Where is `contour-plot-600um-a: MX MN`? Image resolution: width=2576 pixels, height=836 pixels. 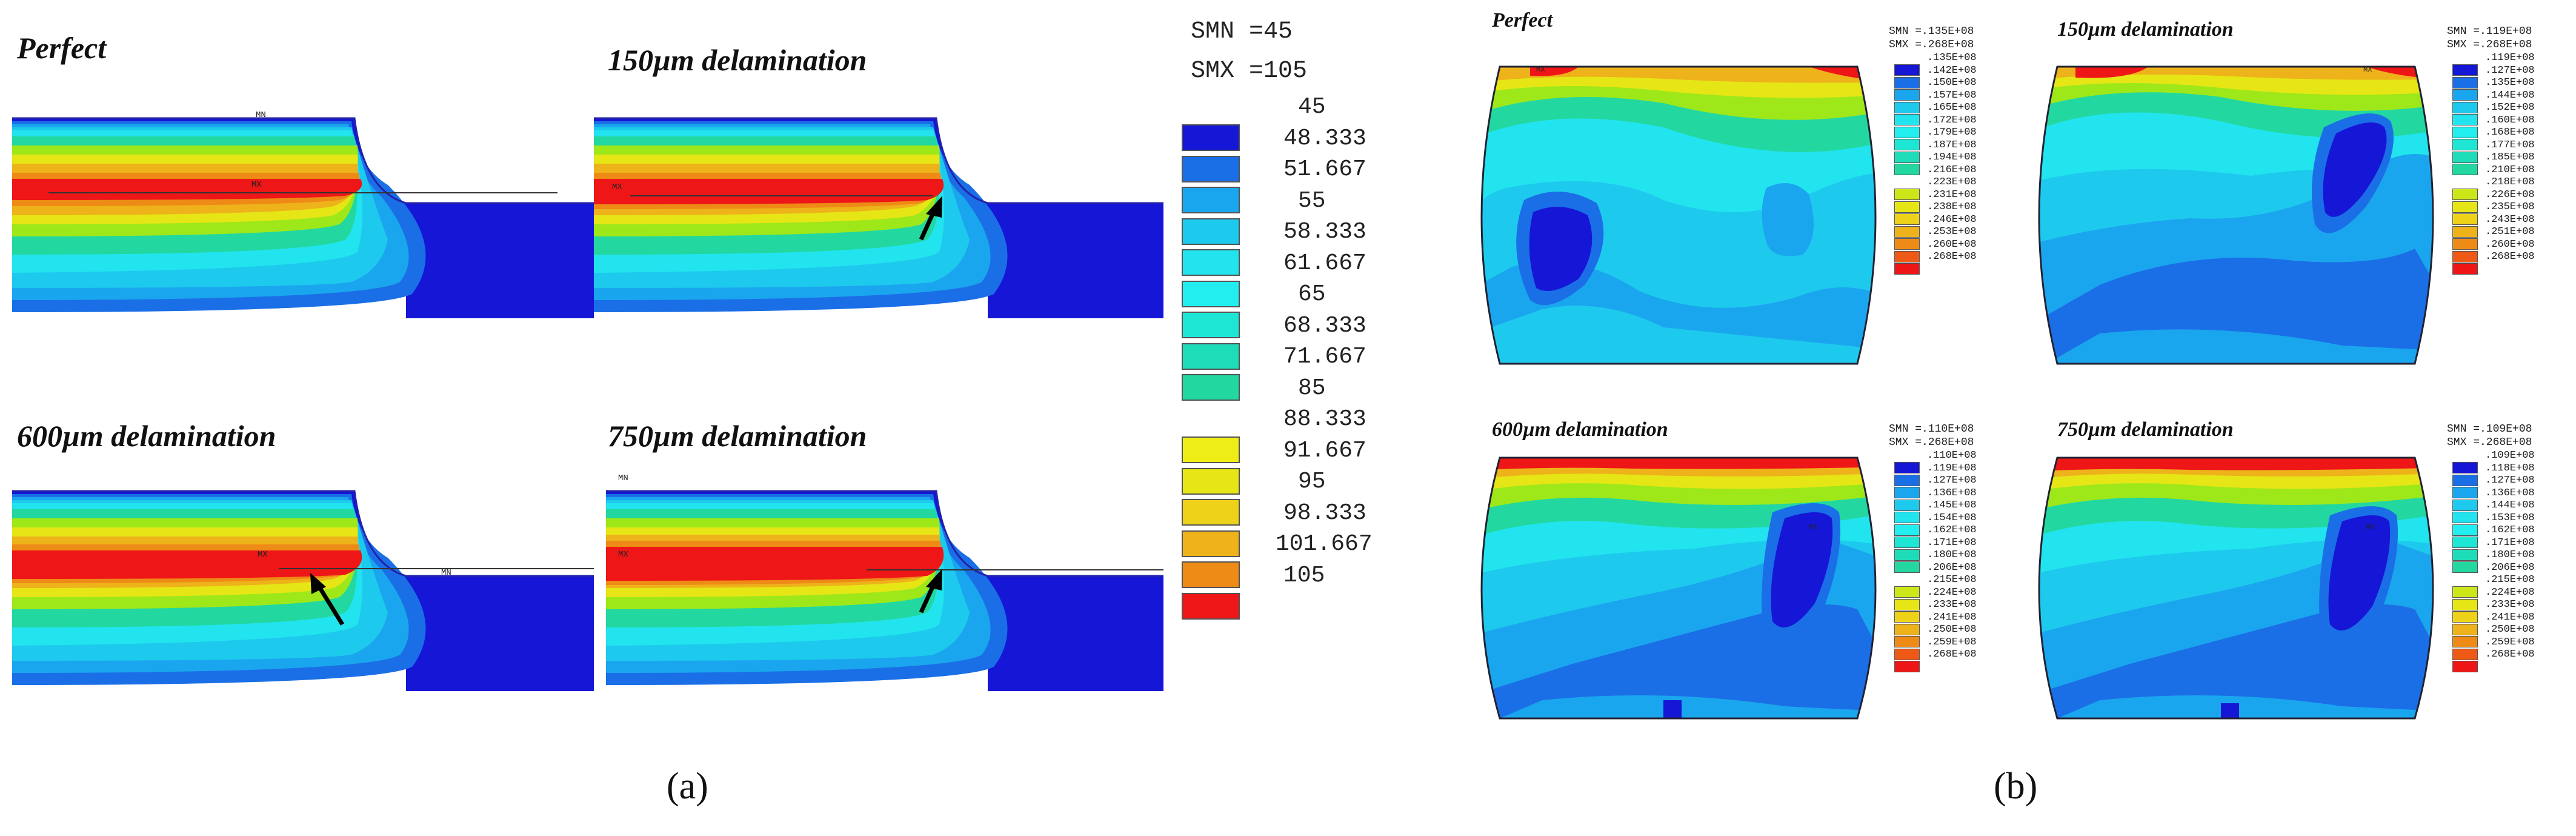 contour-plot-600um-a: MX MN is located at coordinates (303, 590).